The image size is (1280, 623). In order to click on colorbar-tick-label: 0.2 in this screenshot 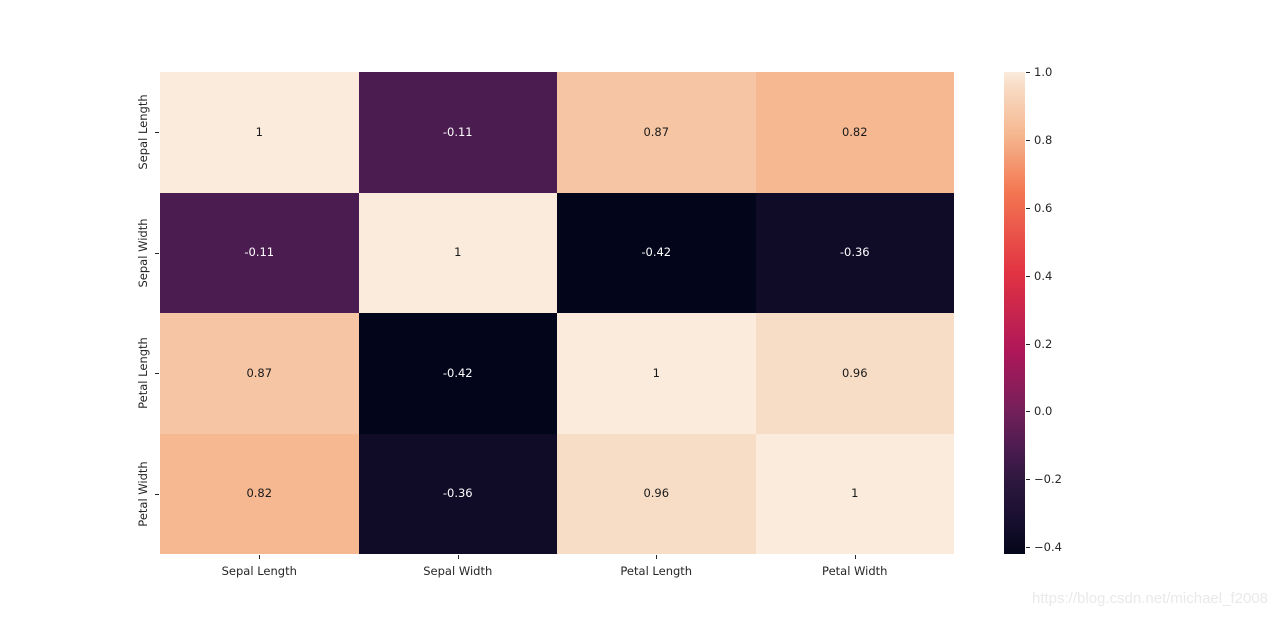, I will do `click(1043, 343)`.